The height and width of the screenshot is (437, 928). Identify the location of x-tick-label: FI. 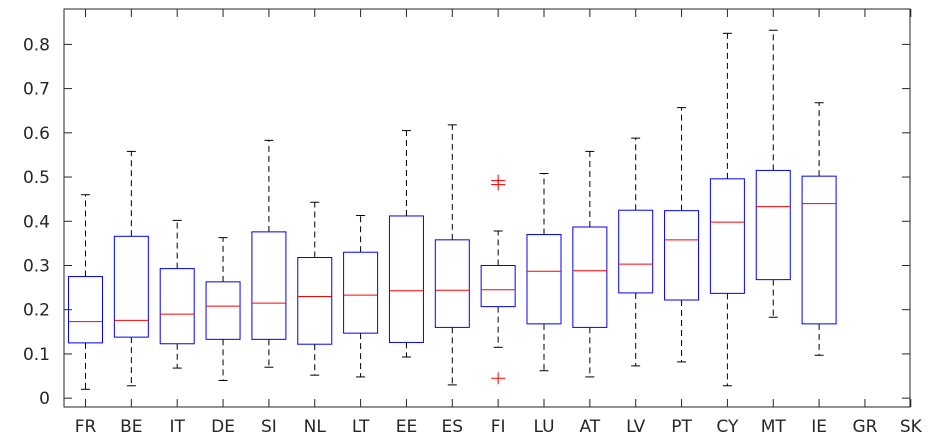
(498, 427).